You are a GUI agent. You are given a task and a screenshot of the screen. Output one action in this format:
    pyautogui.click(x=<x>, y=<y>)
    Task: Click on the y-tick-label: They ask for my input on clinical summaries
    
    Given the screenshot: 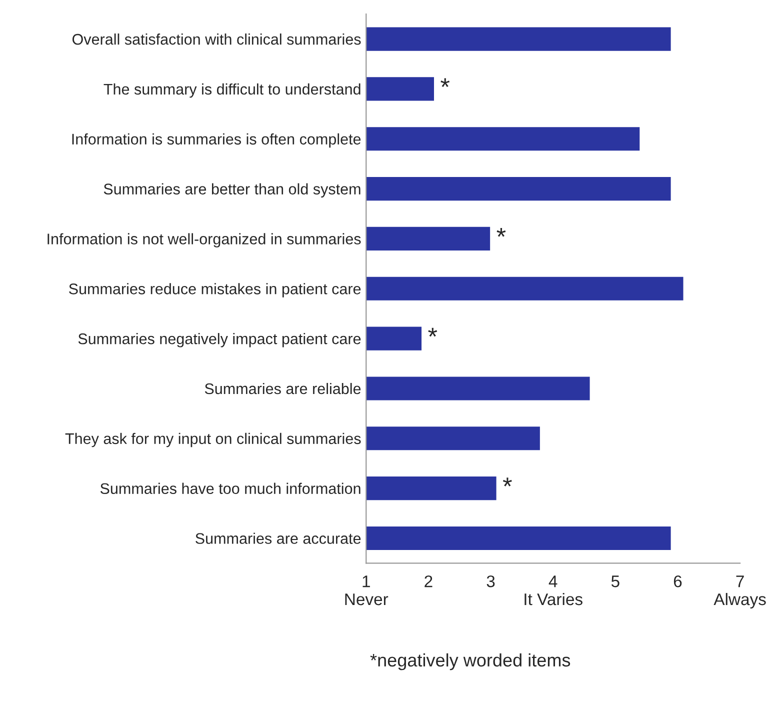 What is the action you would take?
    pyautogui.click(x=213, y=440)
    